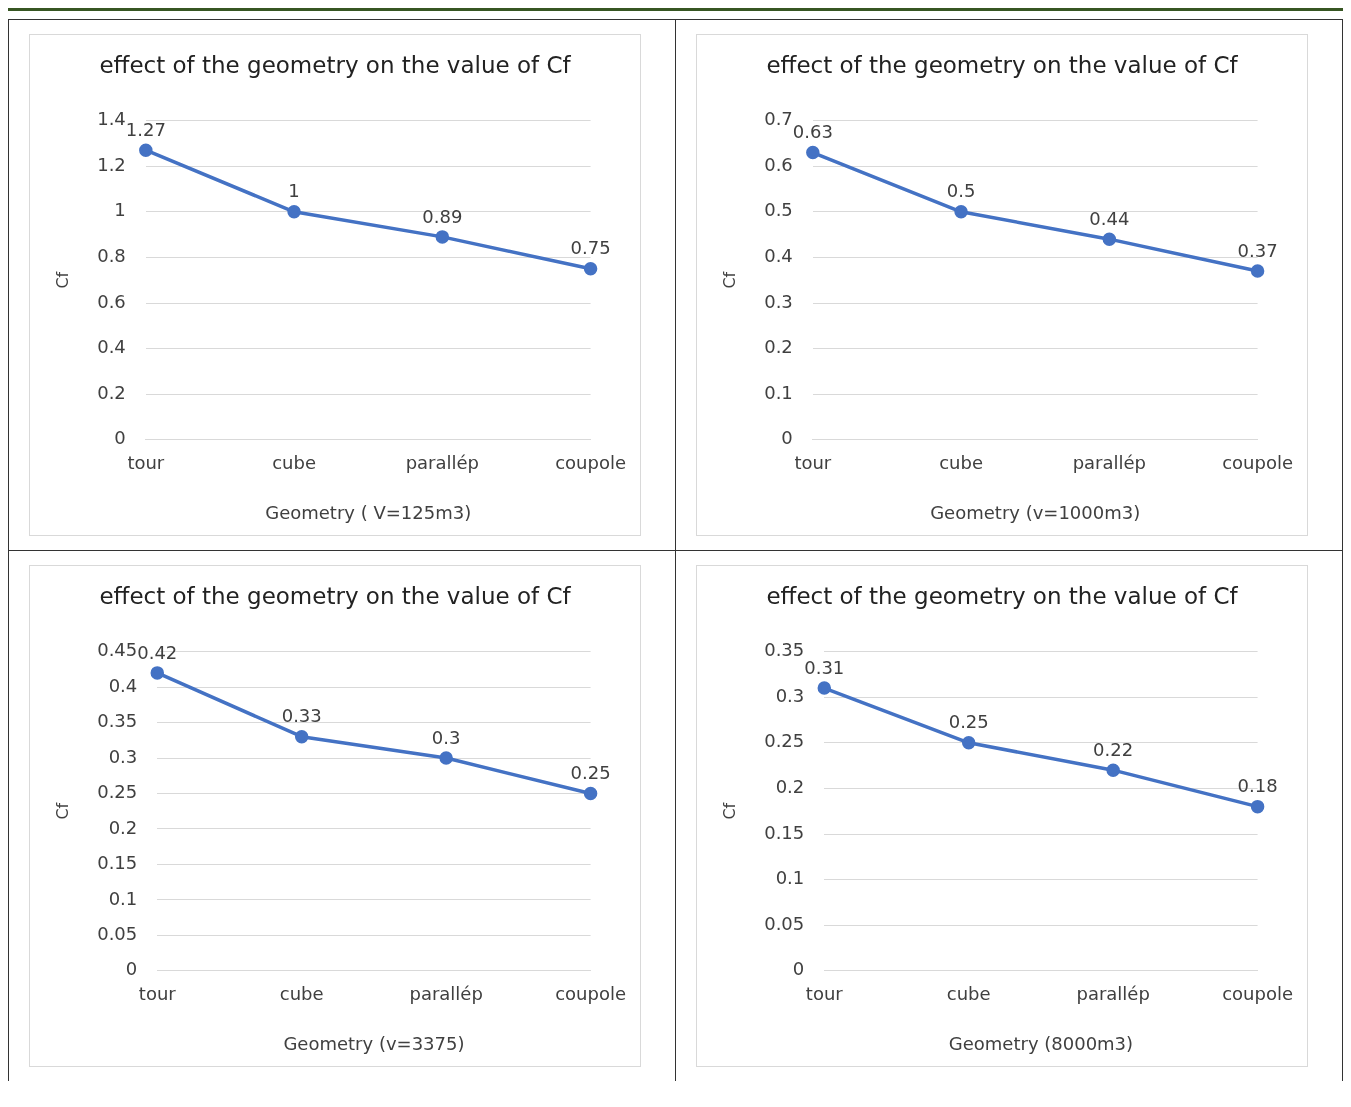 This screenshot has height=1107, width=1351. Describe the element at coordinates (111, 164) in the screenshot. I see `y-tick-label: 1.2` at that location.